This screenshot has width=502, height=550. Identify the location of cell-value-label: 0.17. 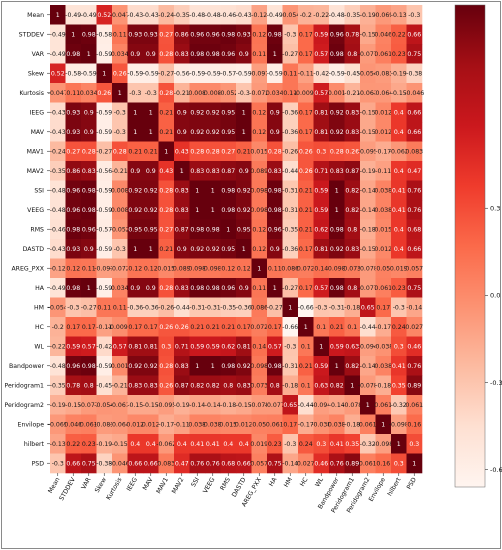
(135, 327).